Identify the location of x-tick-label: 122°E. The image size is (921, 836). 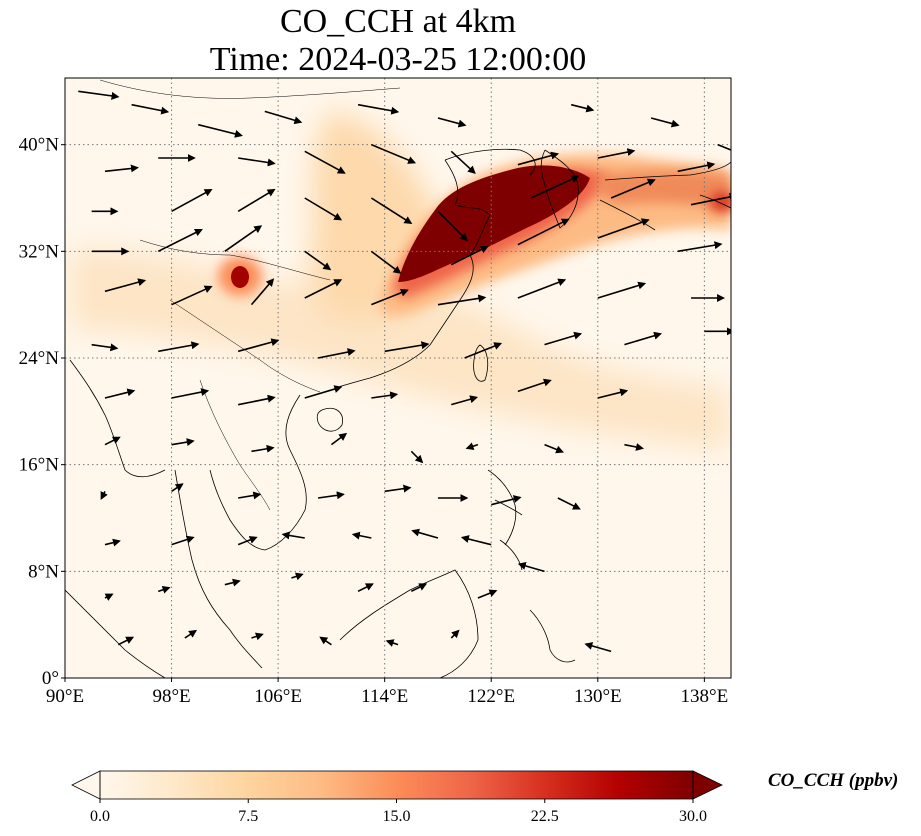
(491, 696).